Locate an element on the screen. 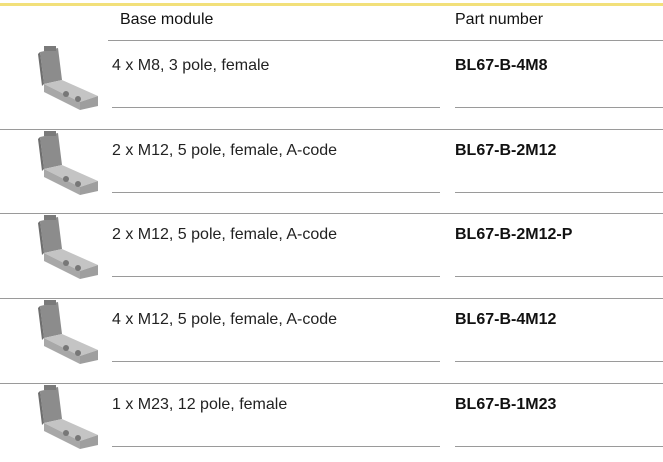  part-number: BL67-B-4M8 is located at coordinates (501, 65).